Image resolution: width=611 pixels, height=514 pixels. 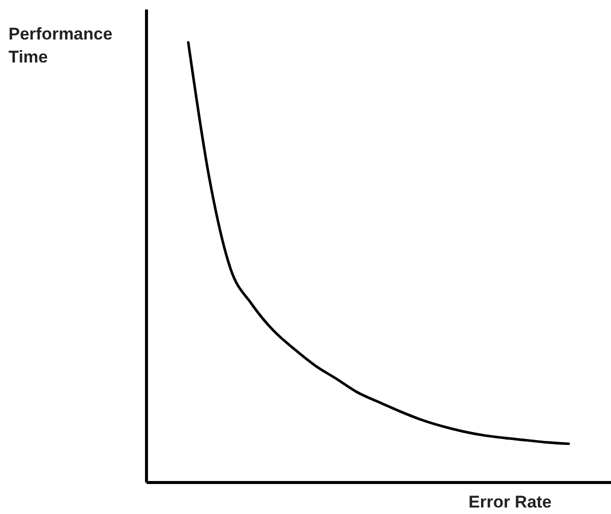 I want to click on x-axis-title: Error Rate, so click(x=510, y=502).